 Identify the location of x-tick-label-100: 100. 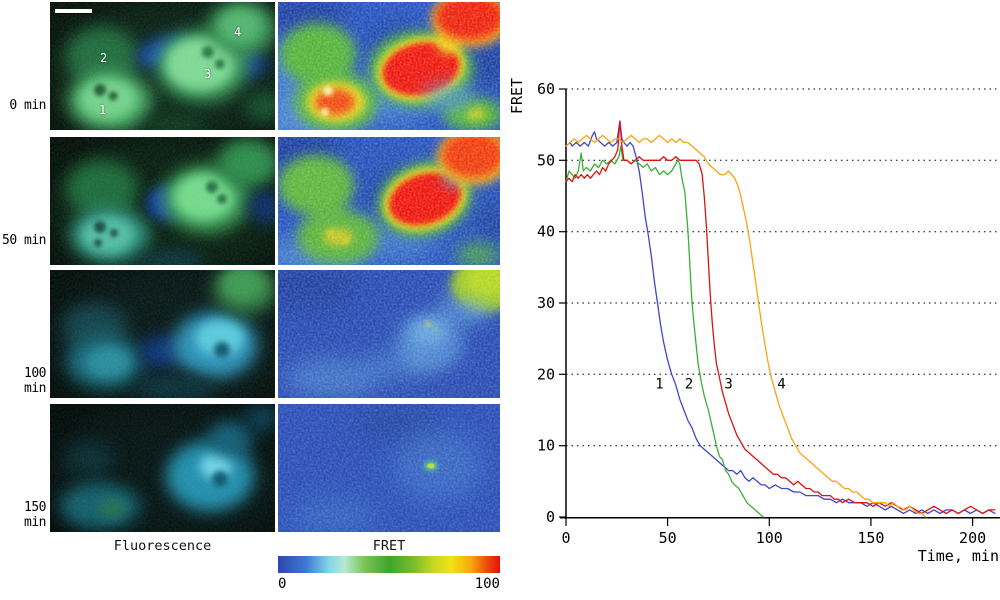
(769, 538).